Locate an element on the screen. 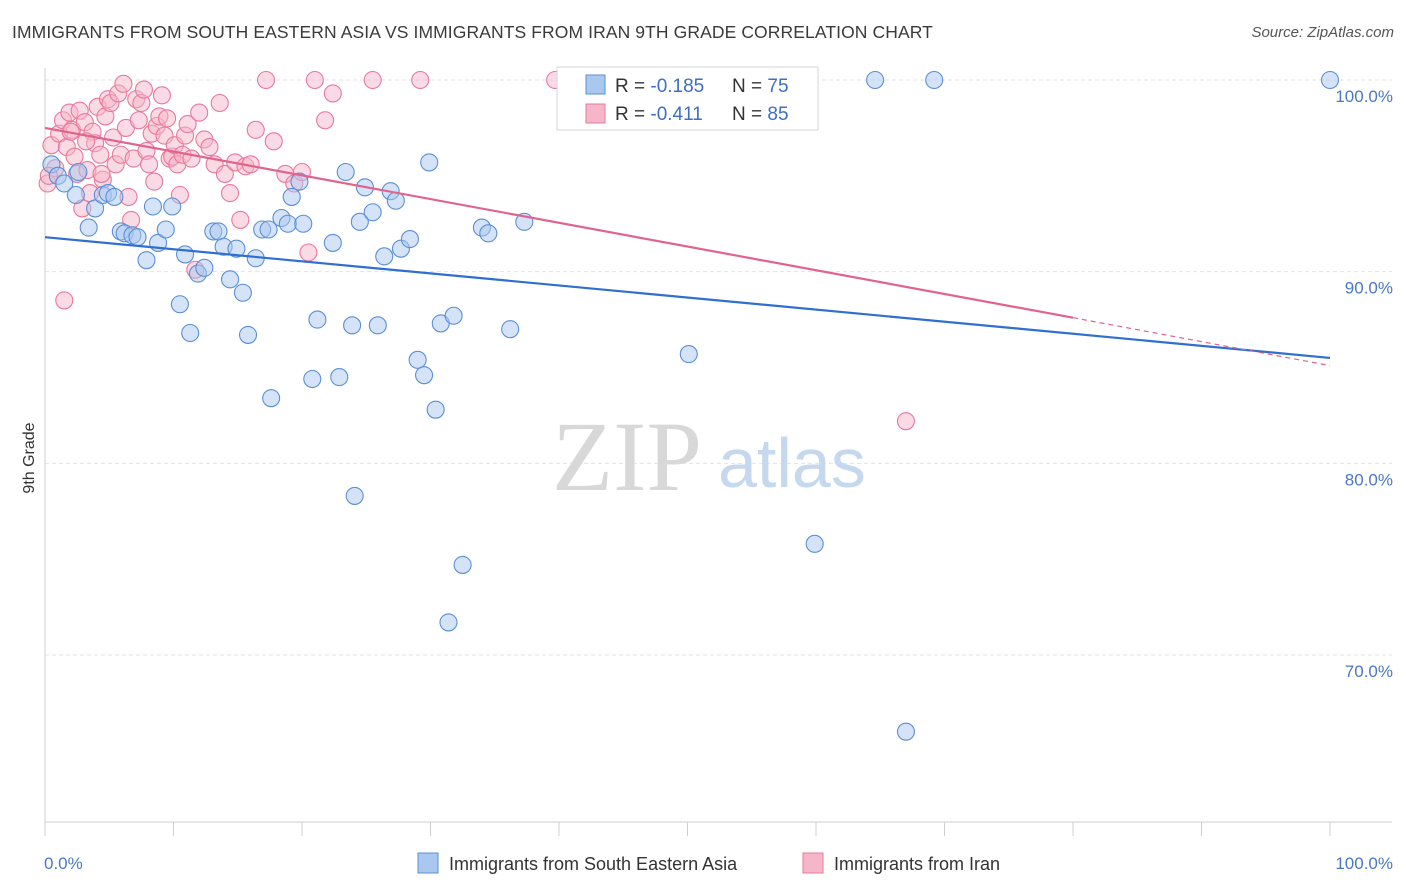  watermark: ZIP atlas is located at coordinates (709, 456).